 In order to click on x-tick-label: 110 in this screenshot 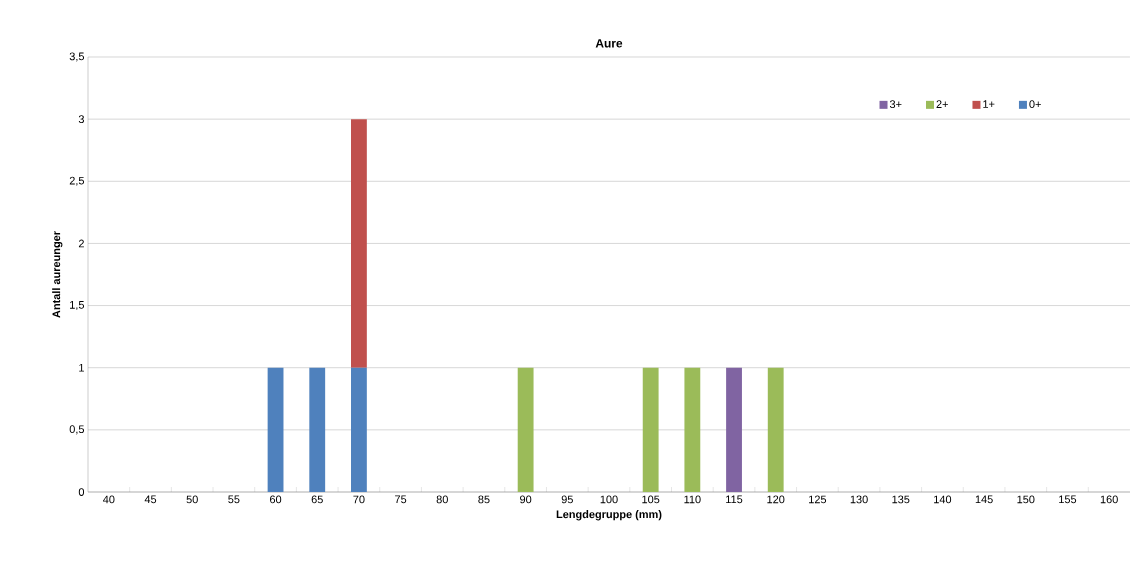, I will do `click(692, 499)`.